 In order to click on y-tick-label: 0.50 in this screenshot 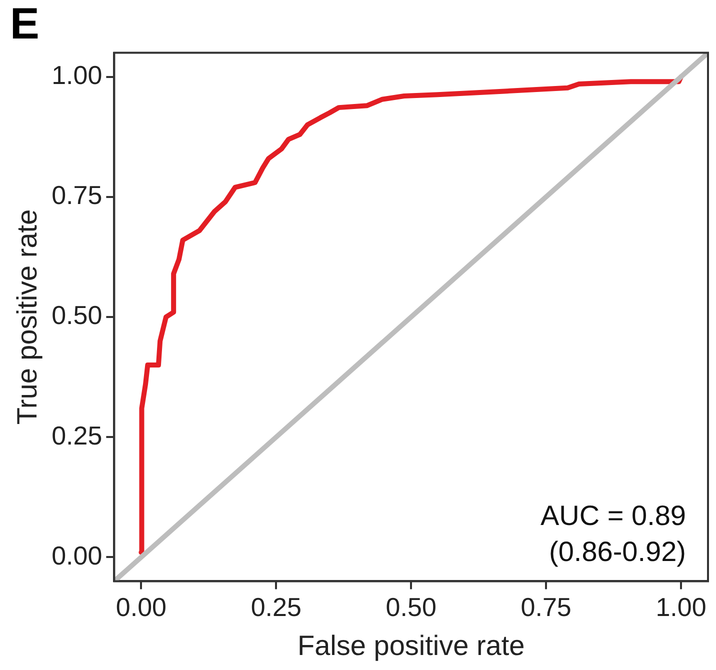, I will do `click(77, 315)`.